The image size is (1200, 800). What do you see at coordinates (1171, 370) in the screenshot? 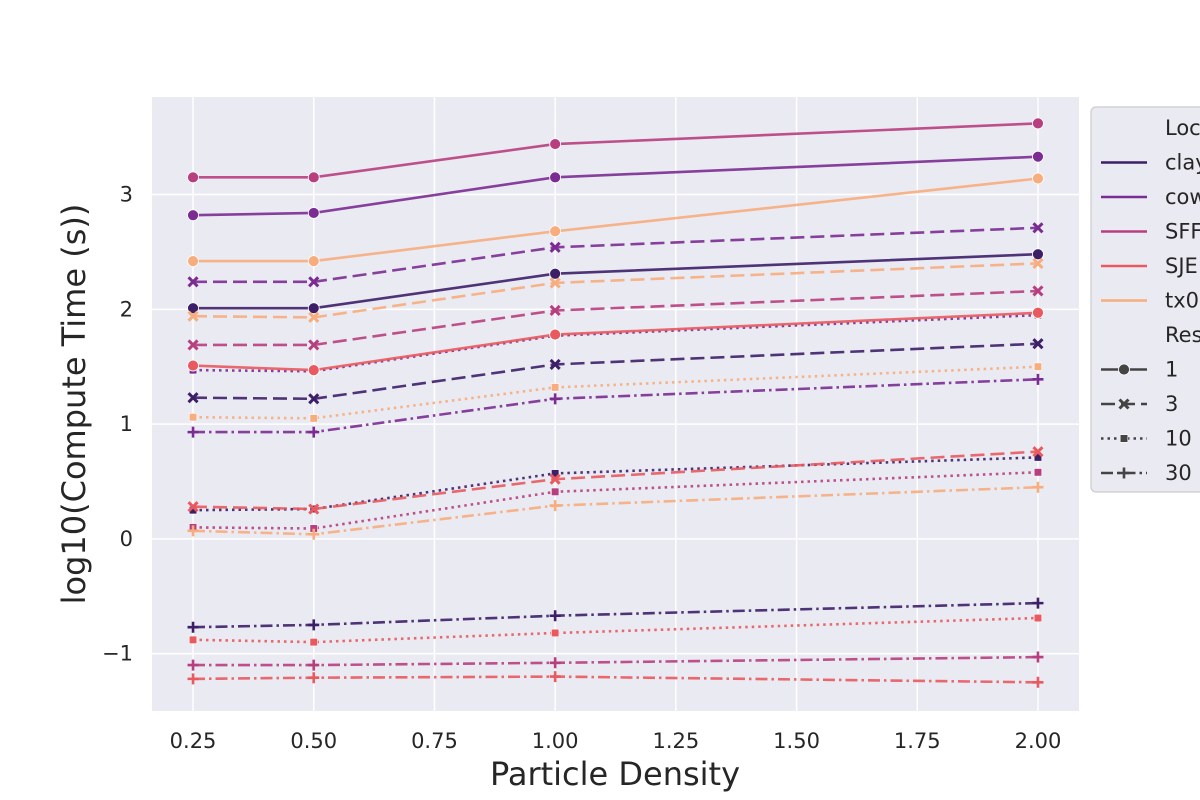
I see `legend-label: 1` at bounding box center [1171, 370].